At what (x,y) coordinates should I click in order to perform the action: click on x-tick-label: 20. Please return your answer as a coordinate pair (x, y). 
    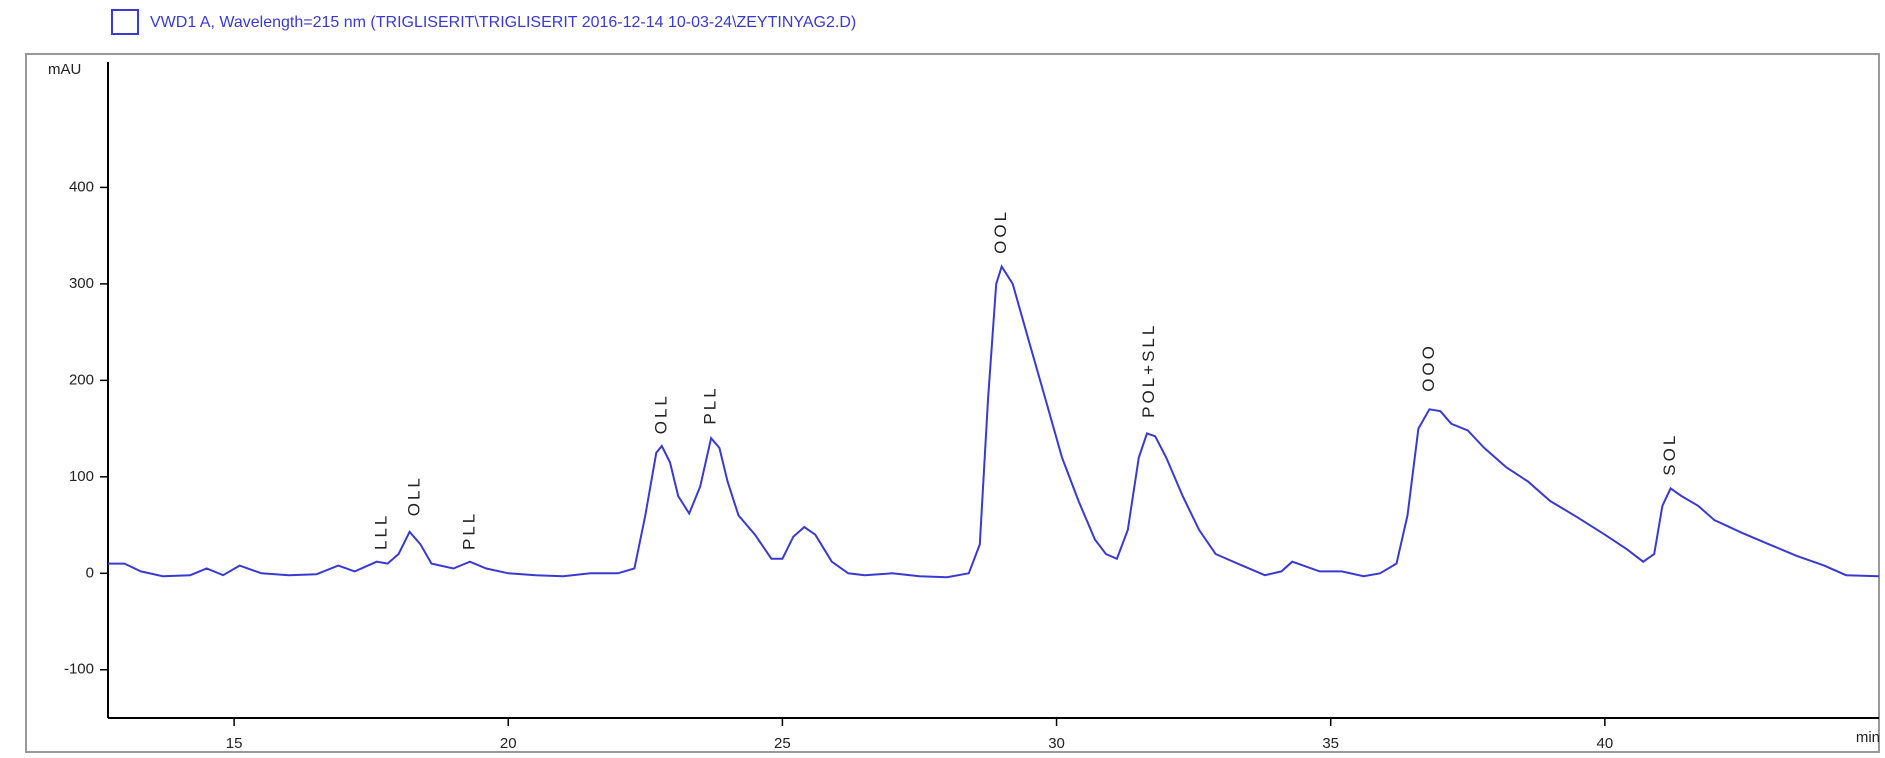
    Looking at the image, I should click on (508, 743).